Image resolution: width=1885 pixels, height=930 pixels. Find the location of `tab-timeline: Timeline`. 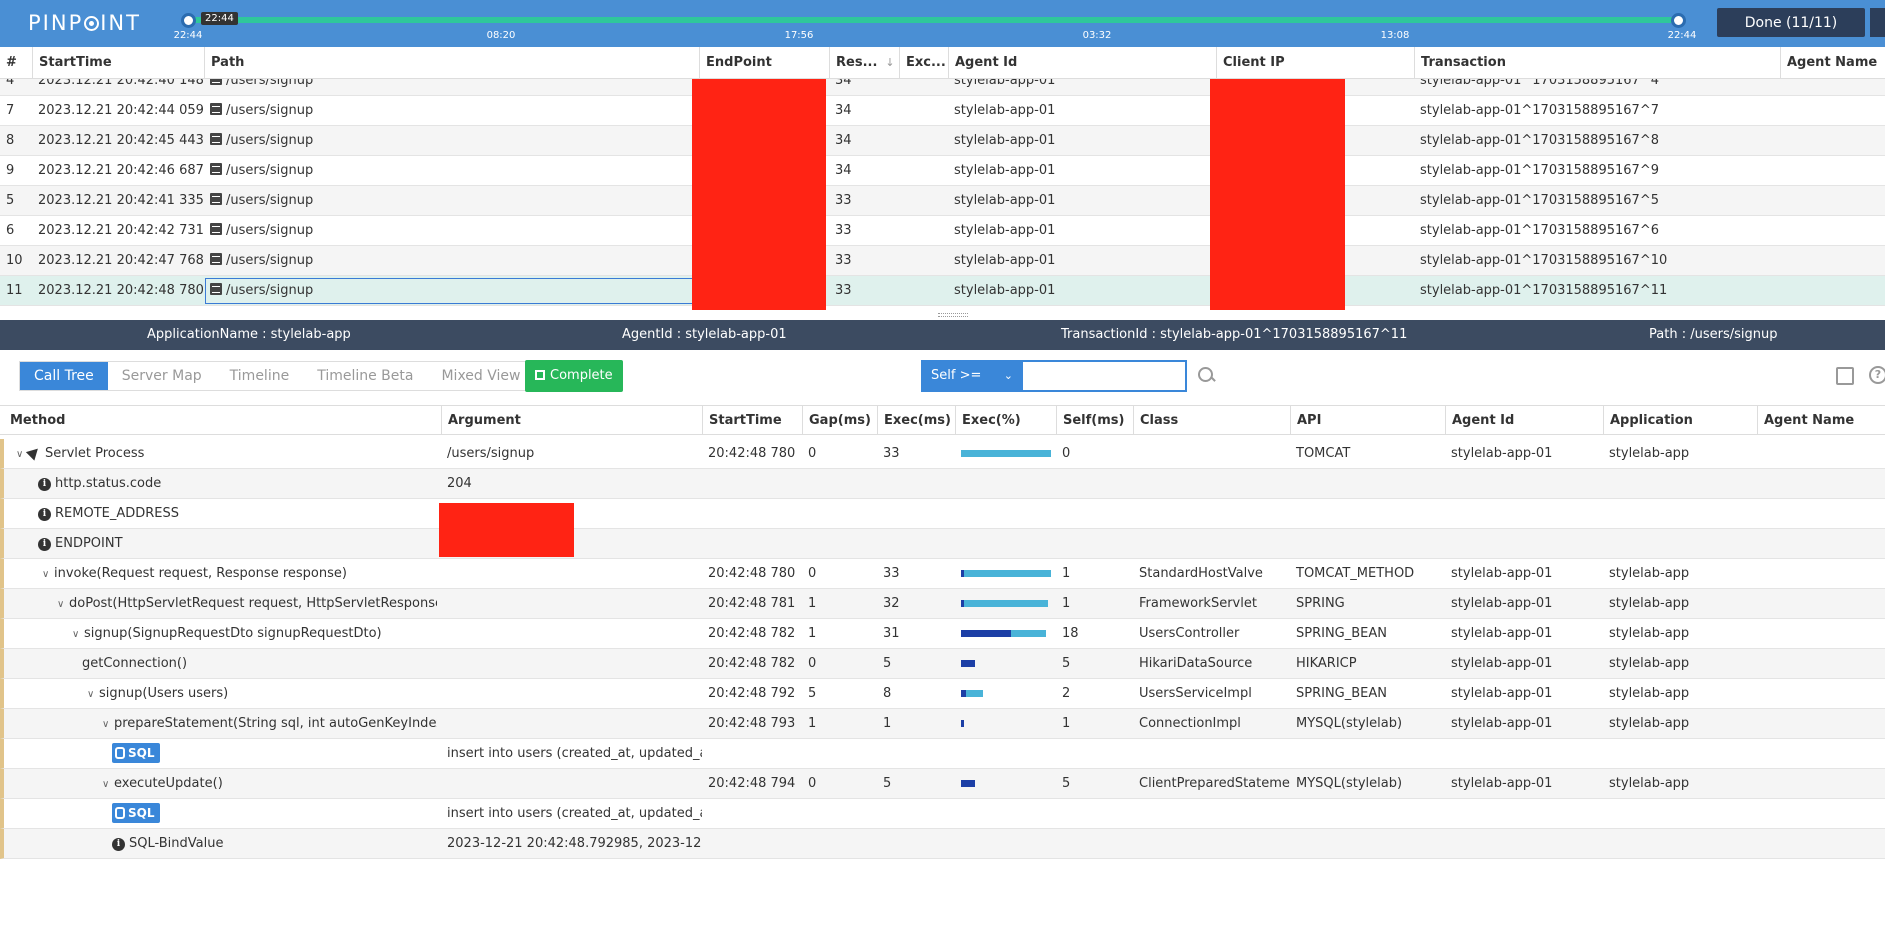

tab-timeline: Timeline is located at coordinates (259, 376).